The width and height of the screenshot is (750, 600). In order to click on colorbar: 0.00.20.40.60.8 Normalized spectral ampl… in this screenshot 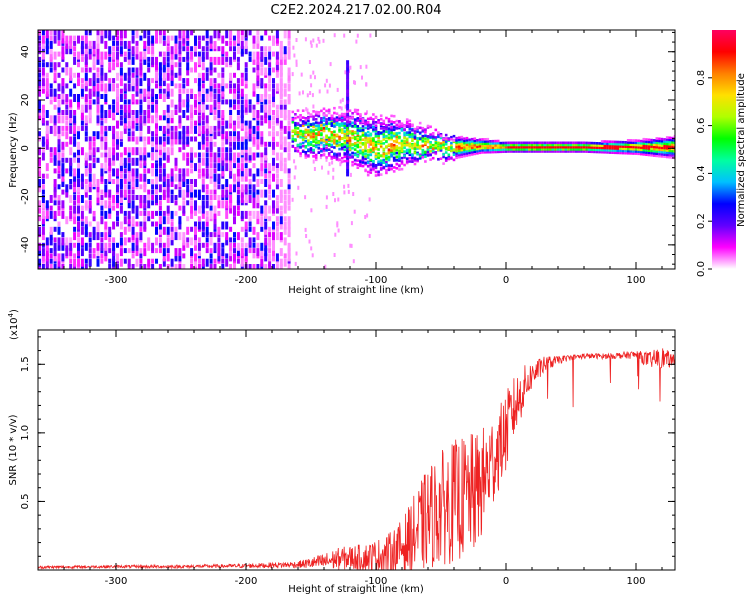, I will do `click(721, 153)`.